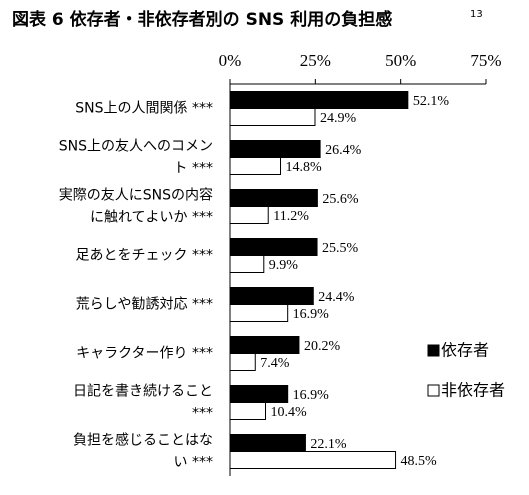  Describe the element at coordinates (144, 109) in the screenshot. I see `y-tick-label: SNS上の人間関係 ***` at that location.